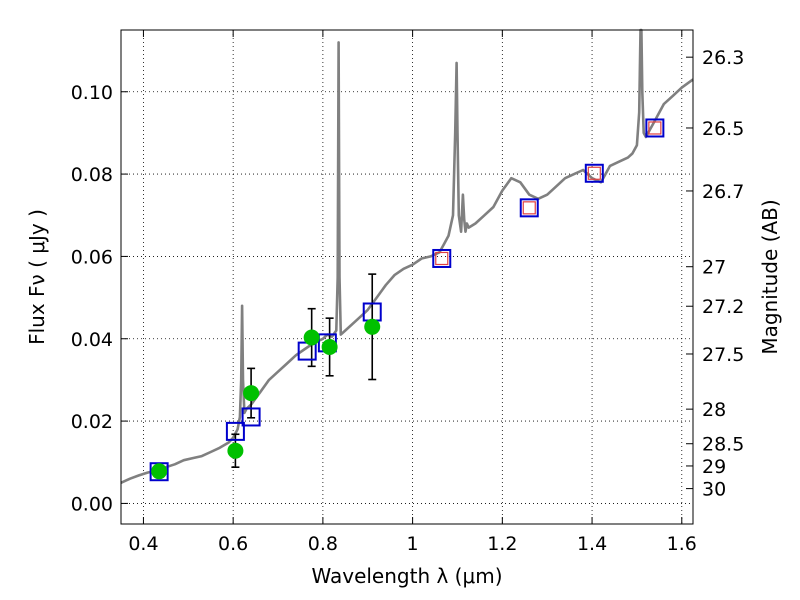 The width and height of the screenshot is (800, 600). What do you see at coordinates (413, 544) in the screenshot?
I see `x-tick-label: 1` at bounding box center [413, 544].